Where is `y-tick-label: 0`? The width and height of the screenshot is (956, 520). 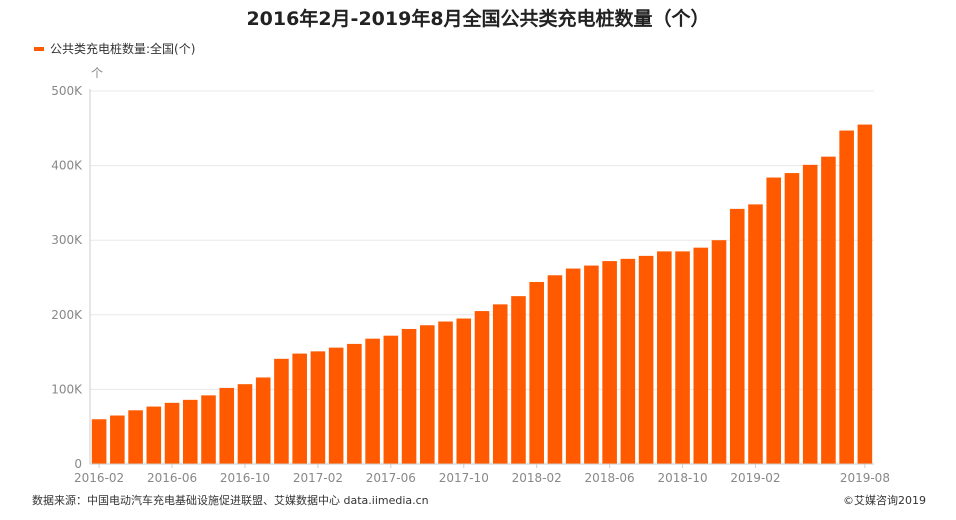
y-tick-label: 0 is located at coordinates (78, 464).